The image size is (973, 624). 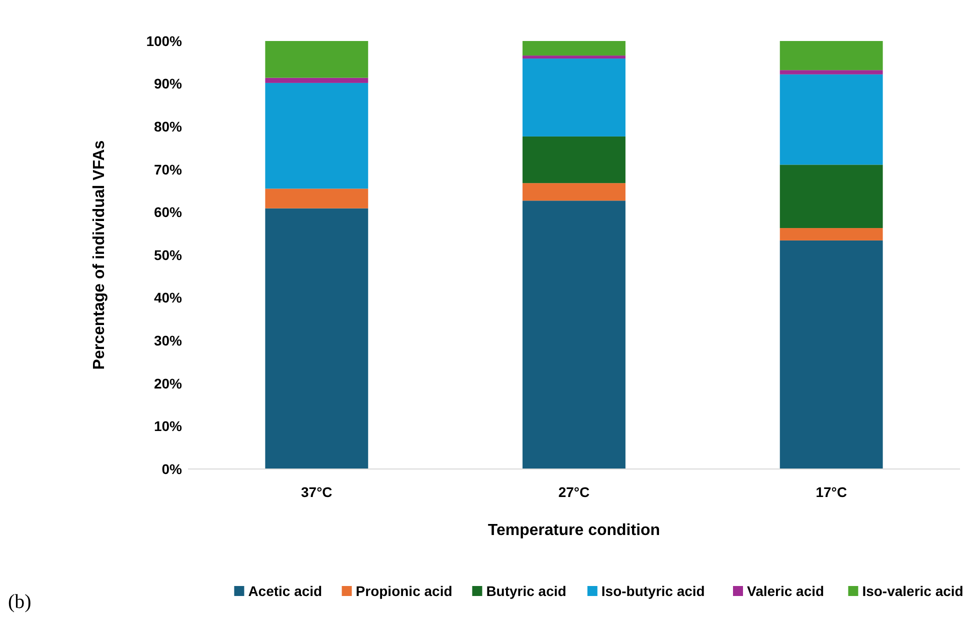 What do you see at coordinates (404, 590) in the screenshot?
I see `legend-label: Propionic acid` at bounding box center [404, 590].